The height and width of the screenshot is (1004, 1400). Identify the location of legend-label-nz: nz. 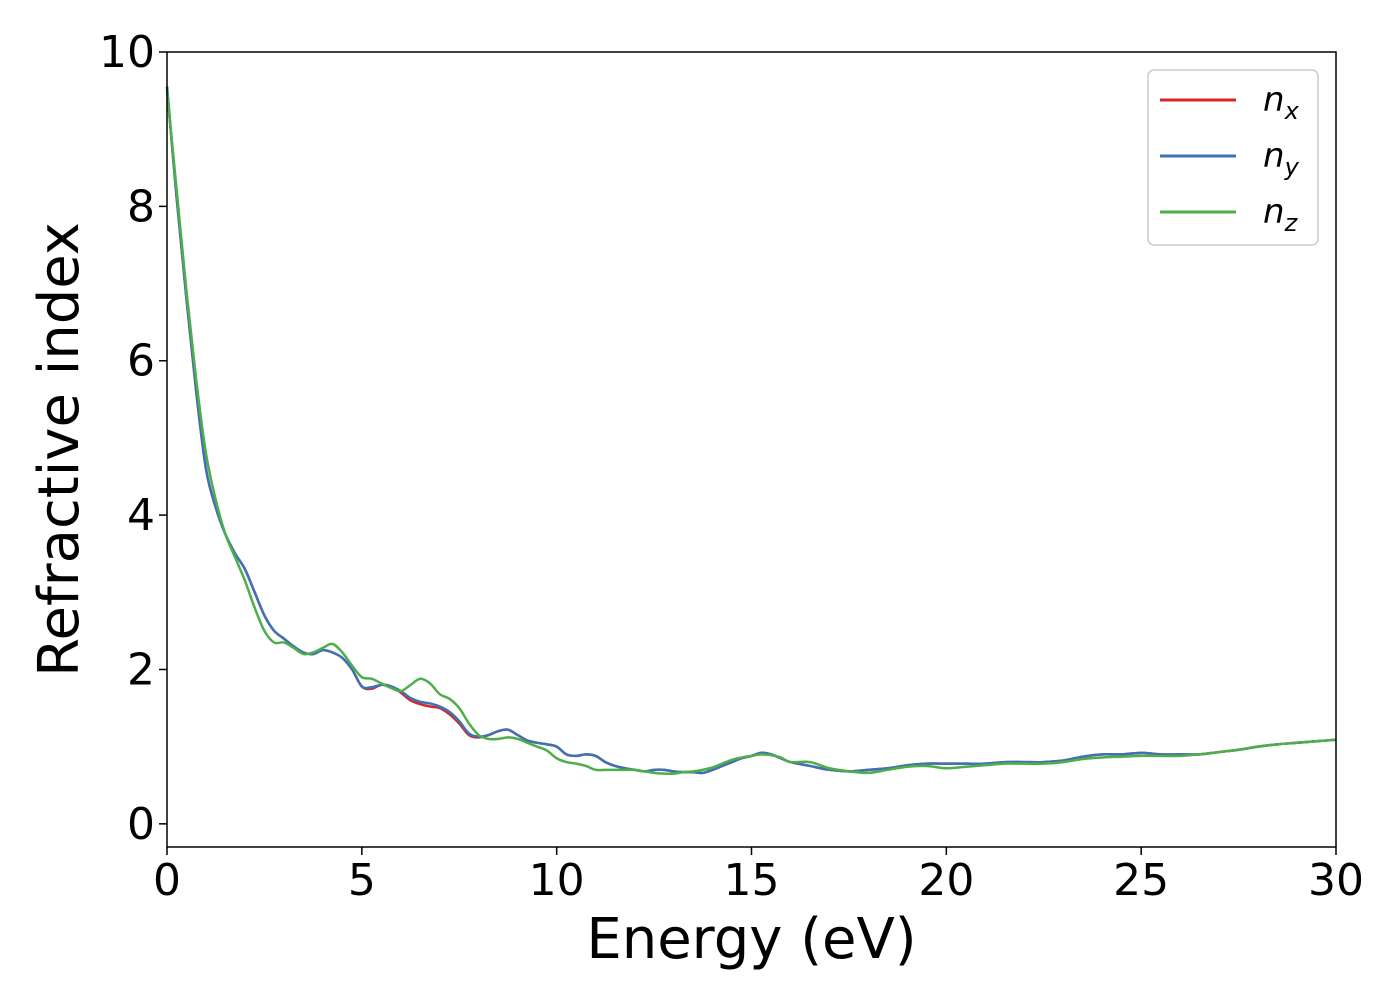
(1281, 214).